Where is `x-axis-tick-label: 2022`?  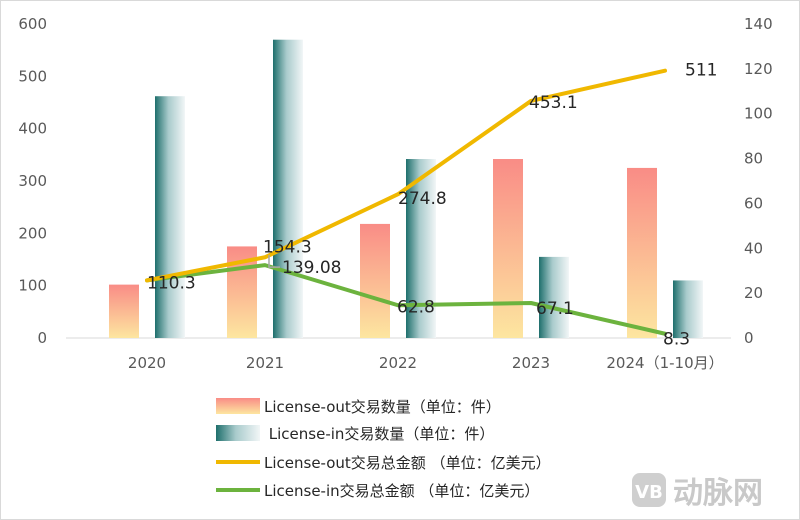 x-axis-tick-label: 2022 is located at coordinates (398, 363).